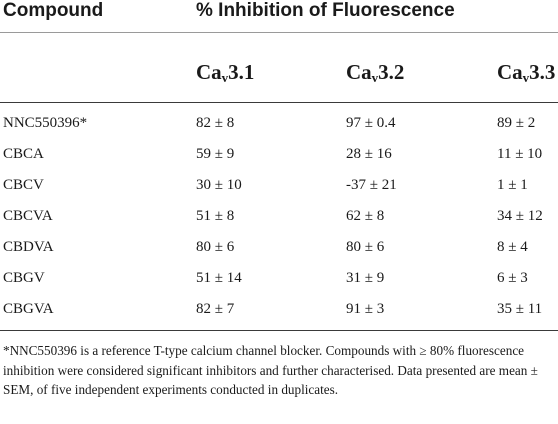  Describe the element at coordinates (45, 123) in the screenshot. I see `row-compound: NNC550396*` at that location.